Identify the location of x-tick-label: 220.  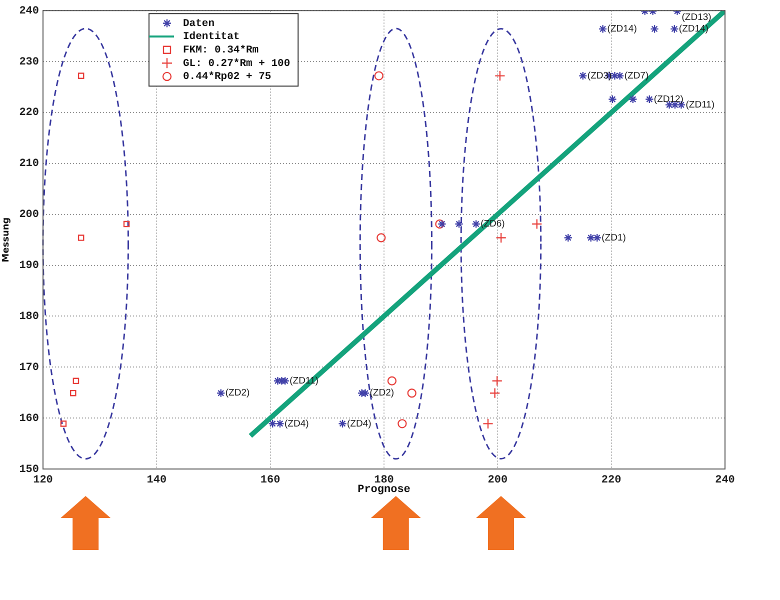
(611, 480).